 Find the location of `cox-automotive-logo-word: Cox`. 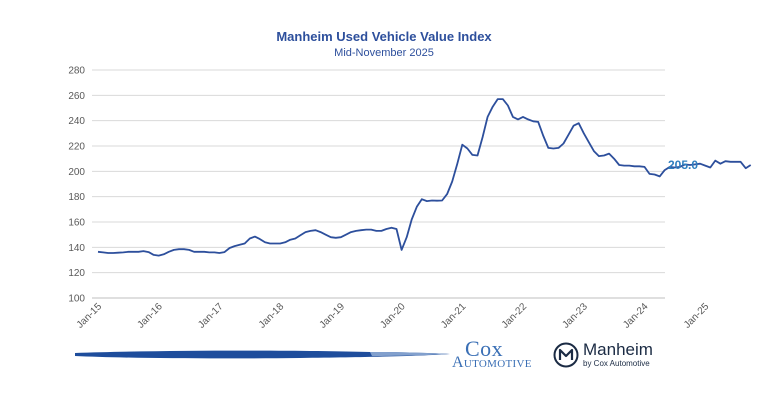

cox-automotive-logo-word: Cox is located at coordinates (484, 348).